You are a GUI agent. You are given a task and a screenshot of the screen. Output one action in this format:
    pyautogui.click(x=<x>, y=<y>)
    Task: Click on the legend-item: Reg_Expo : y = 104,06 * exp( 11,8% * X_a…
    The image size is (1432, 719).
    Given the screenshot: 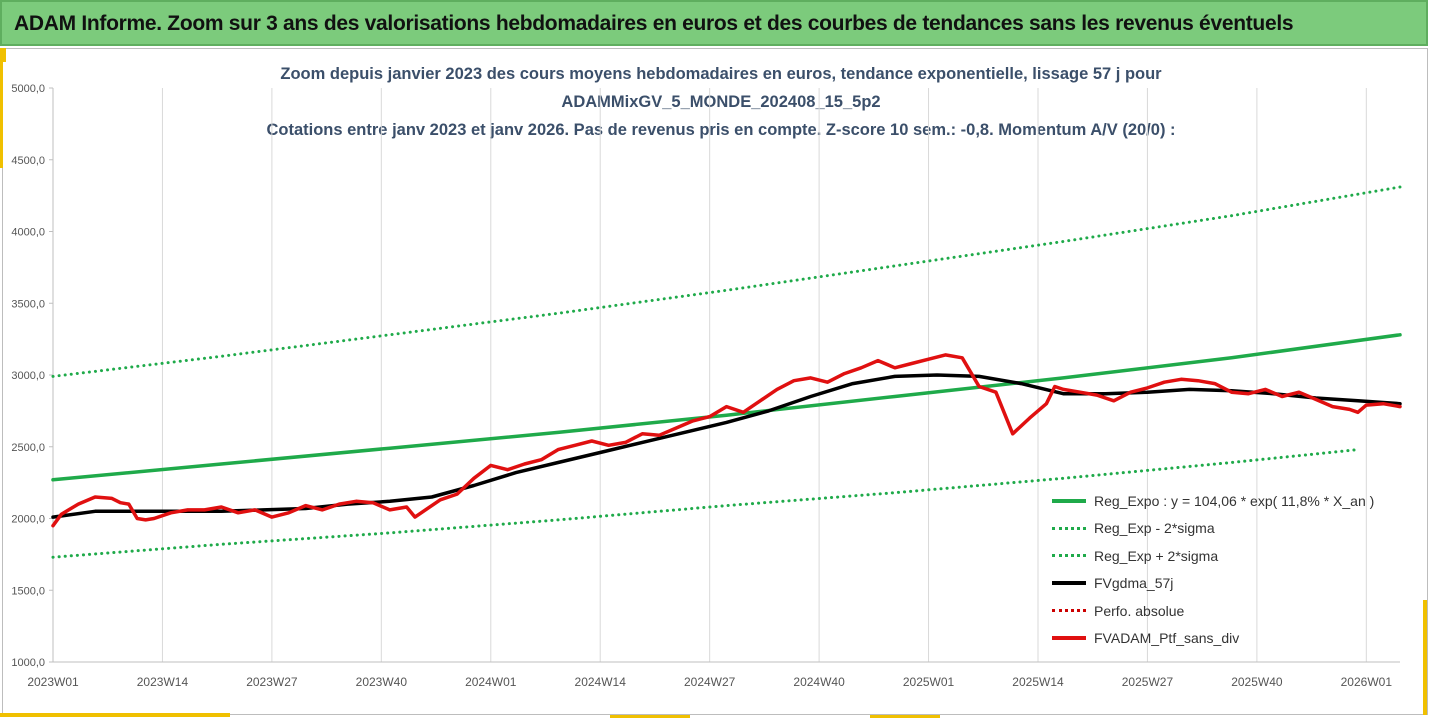 What is the action you would take?
    pyautogui.click(x=1213, y=501)
    